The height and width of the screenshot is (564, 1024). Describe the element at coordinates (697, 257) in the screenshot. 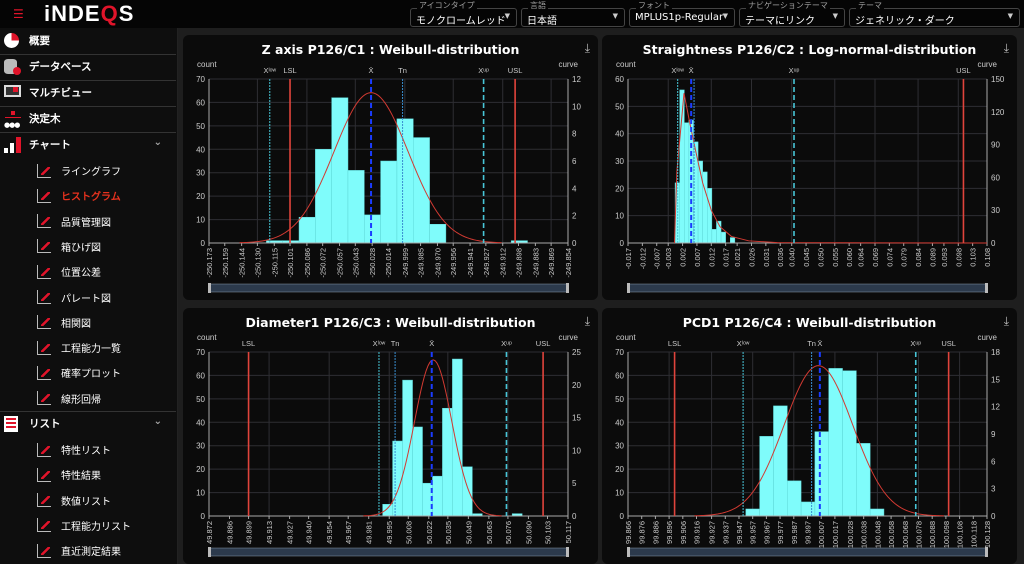

I see `x-tick-label: 0.007` at that location.